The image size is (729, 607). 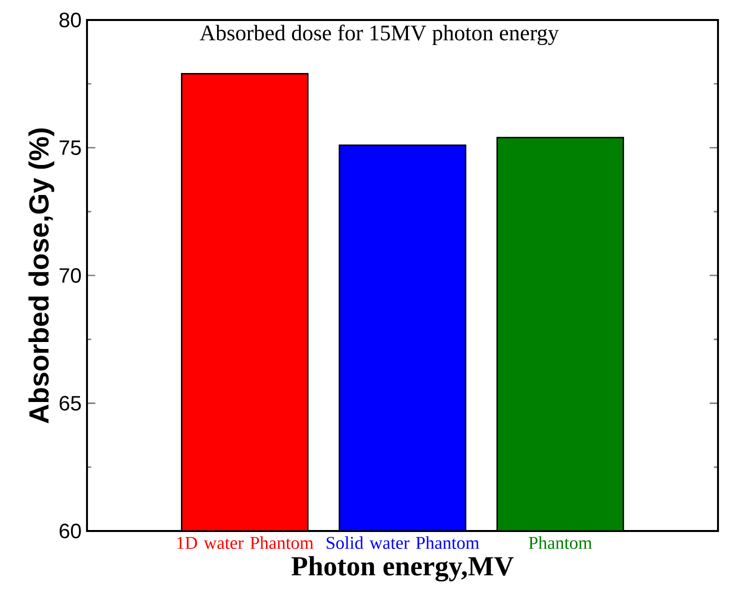 What do you see at coordinates (403, 569) in the screenshot?
I see `x-axis-title: Photon energy,MV` at bounding box center [403, 569].